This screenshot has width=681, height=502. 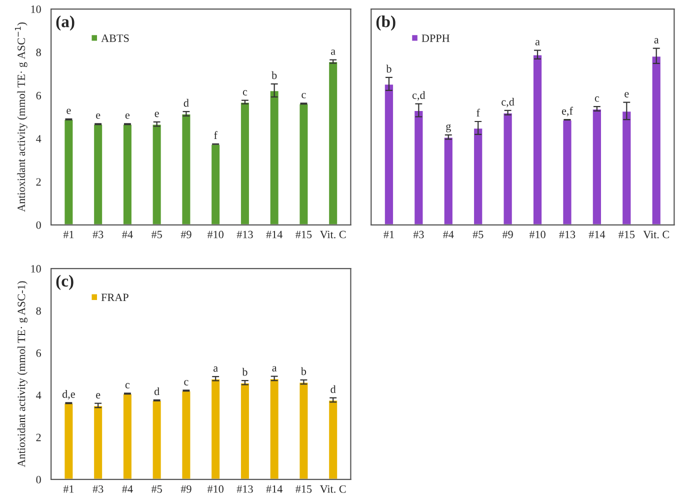 What do you see at coordinates (115, 38) in the screenshot?
I see `legend-label: ABTS` at bounding box center [115, 38].